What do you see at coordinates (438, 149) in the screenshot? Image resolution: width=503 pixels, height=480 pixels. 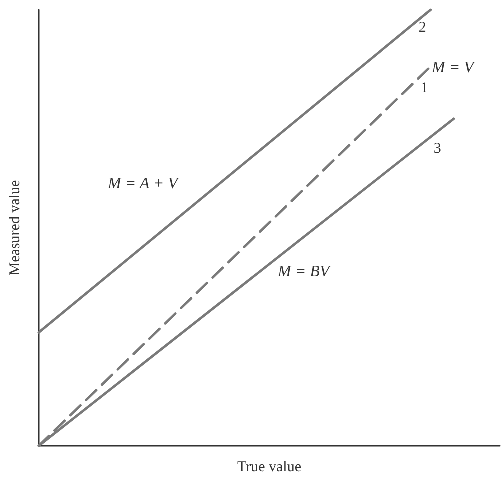 I see `series-label: 3` at bounding box center [438, 149].